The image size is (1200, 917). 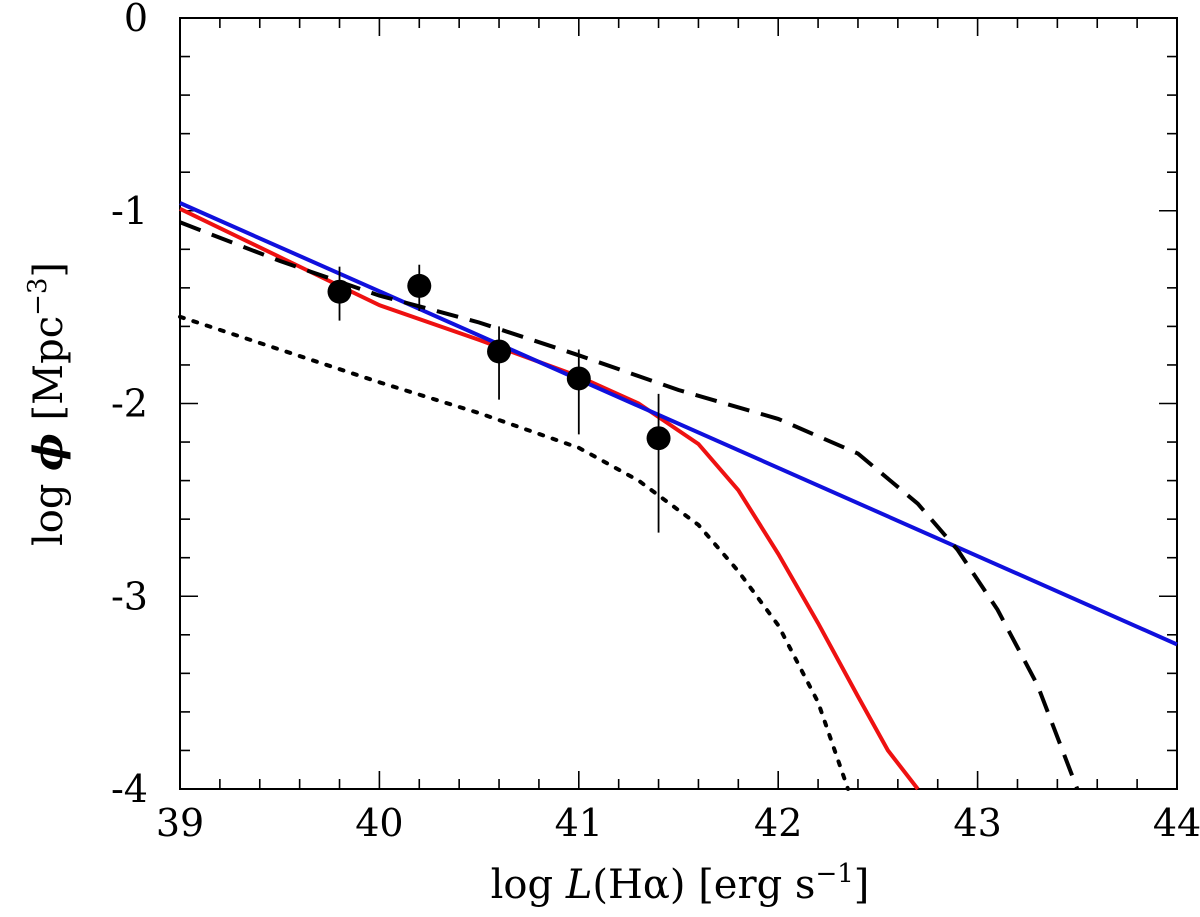 What do you see at coordinates (180, 823) in the screenshot?
I see `x-tick-label: 39` at bounding box center [180, 823].